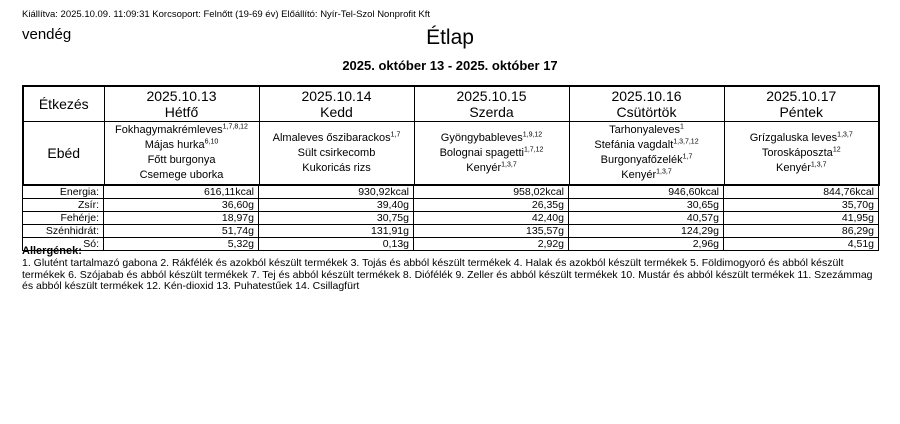  I want to click on meal-item: Tarhonyaleves1, so click(646, 130).